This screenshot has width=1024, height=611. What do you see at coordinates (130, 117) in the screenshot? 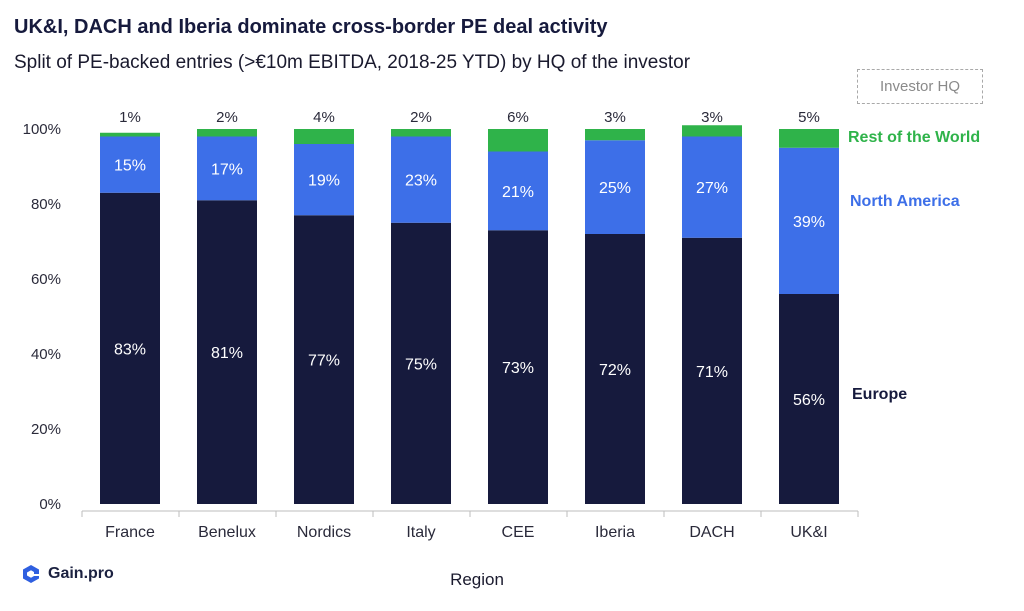
I see `data-label: 1%` at bounding box center [130, 117].